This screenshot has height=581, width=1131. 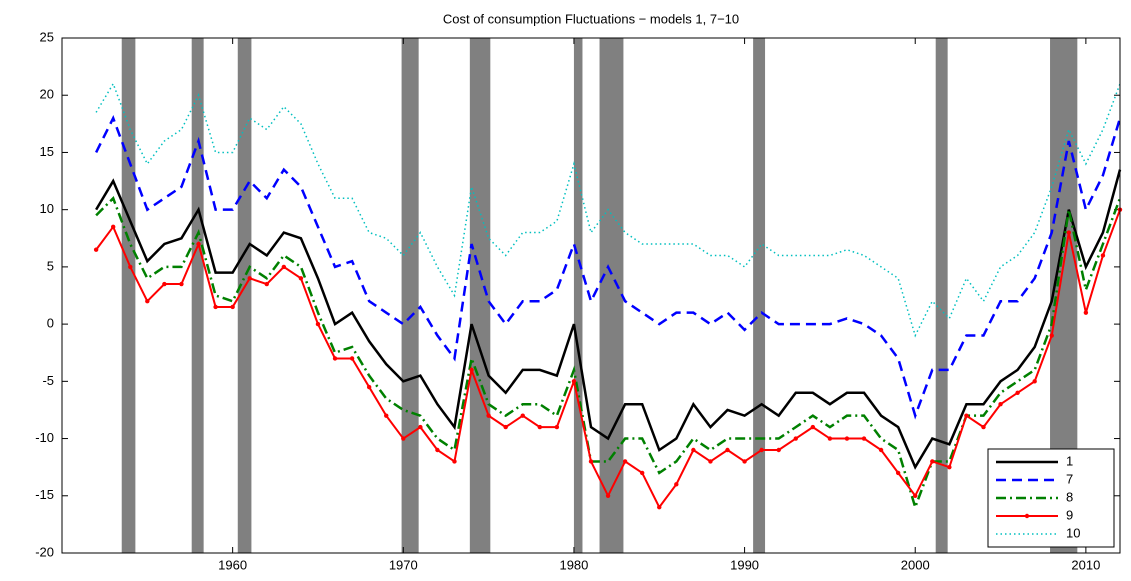 What do you see at coordinates (915, 564) in the screenshot?
I see `x-tick-label: 2000` at bounding box center [915, 564].